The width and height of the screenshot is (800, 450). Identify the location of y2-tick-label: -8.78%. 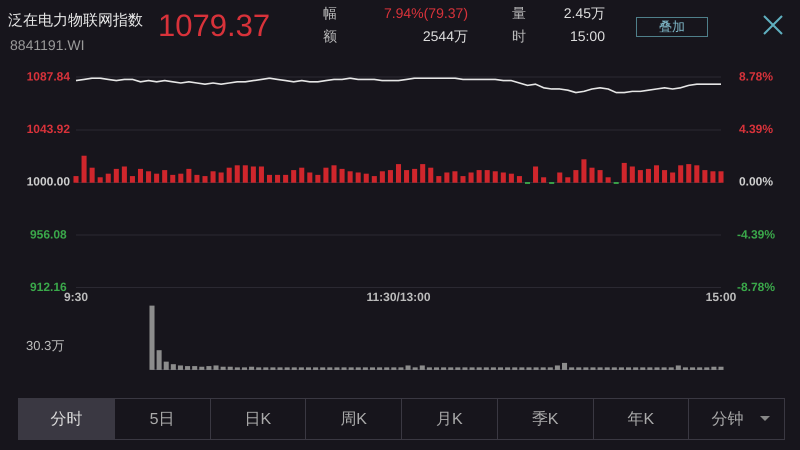
(756, 287).